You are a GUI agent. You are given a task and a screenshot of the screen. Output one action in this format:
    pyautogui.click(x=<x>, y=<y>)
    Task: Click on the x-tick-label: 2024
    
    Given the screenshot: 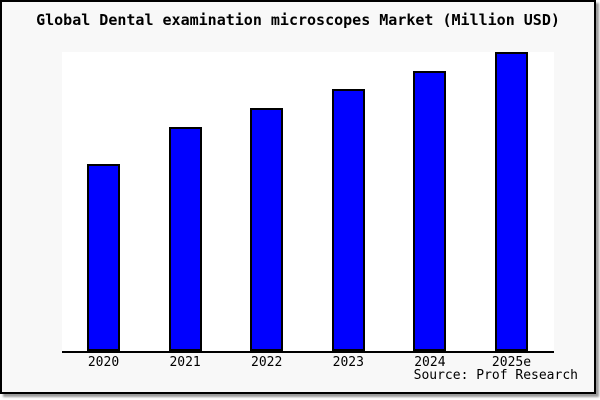 What is the action you would take?
    pyautogui.click(x=430, y=362)
    